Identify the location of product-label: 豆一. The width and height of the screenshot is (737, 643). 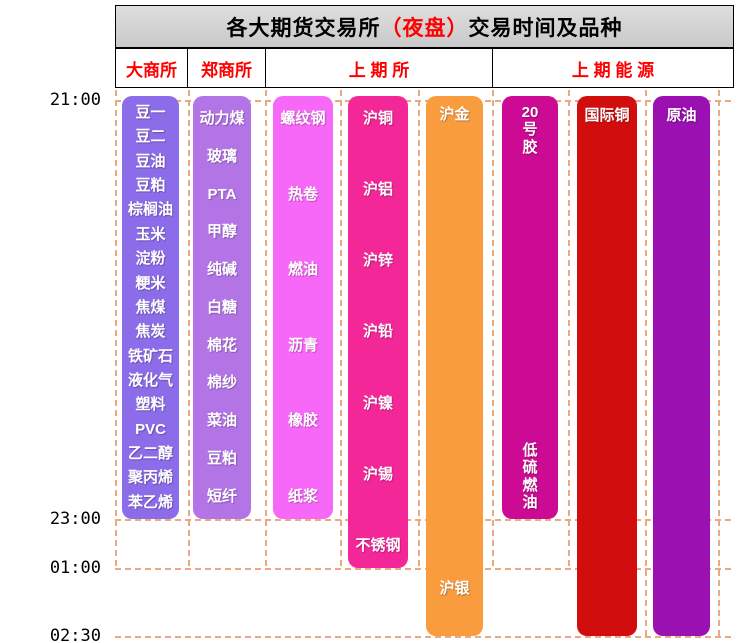
(150, 112).